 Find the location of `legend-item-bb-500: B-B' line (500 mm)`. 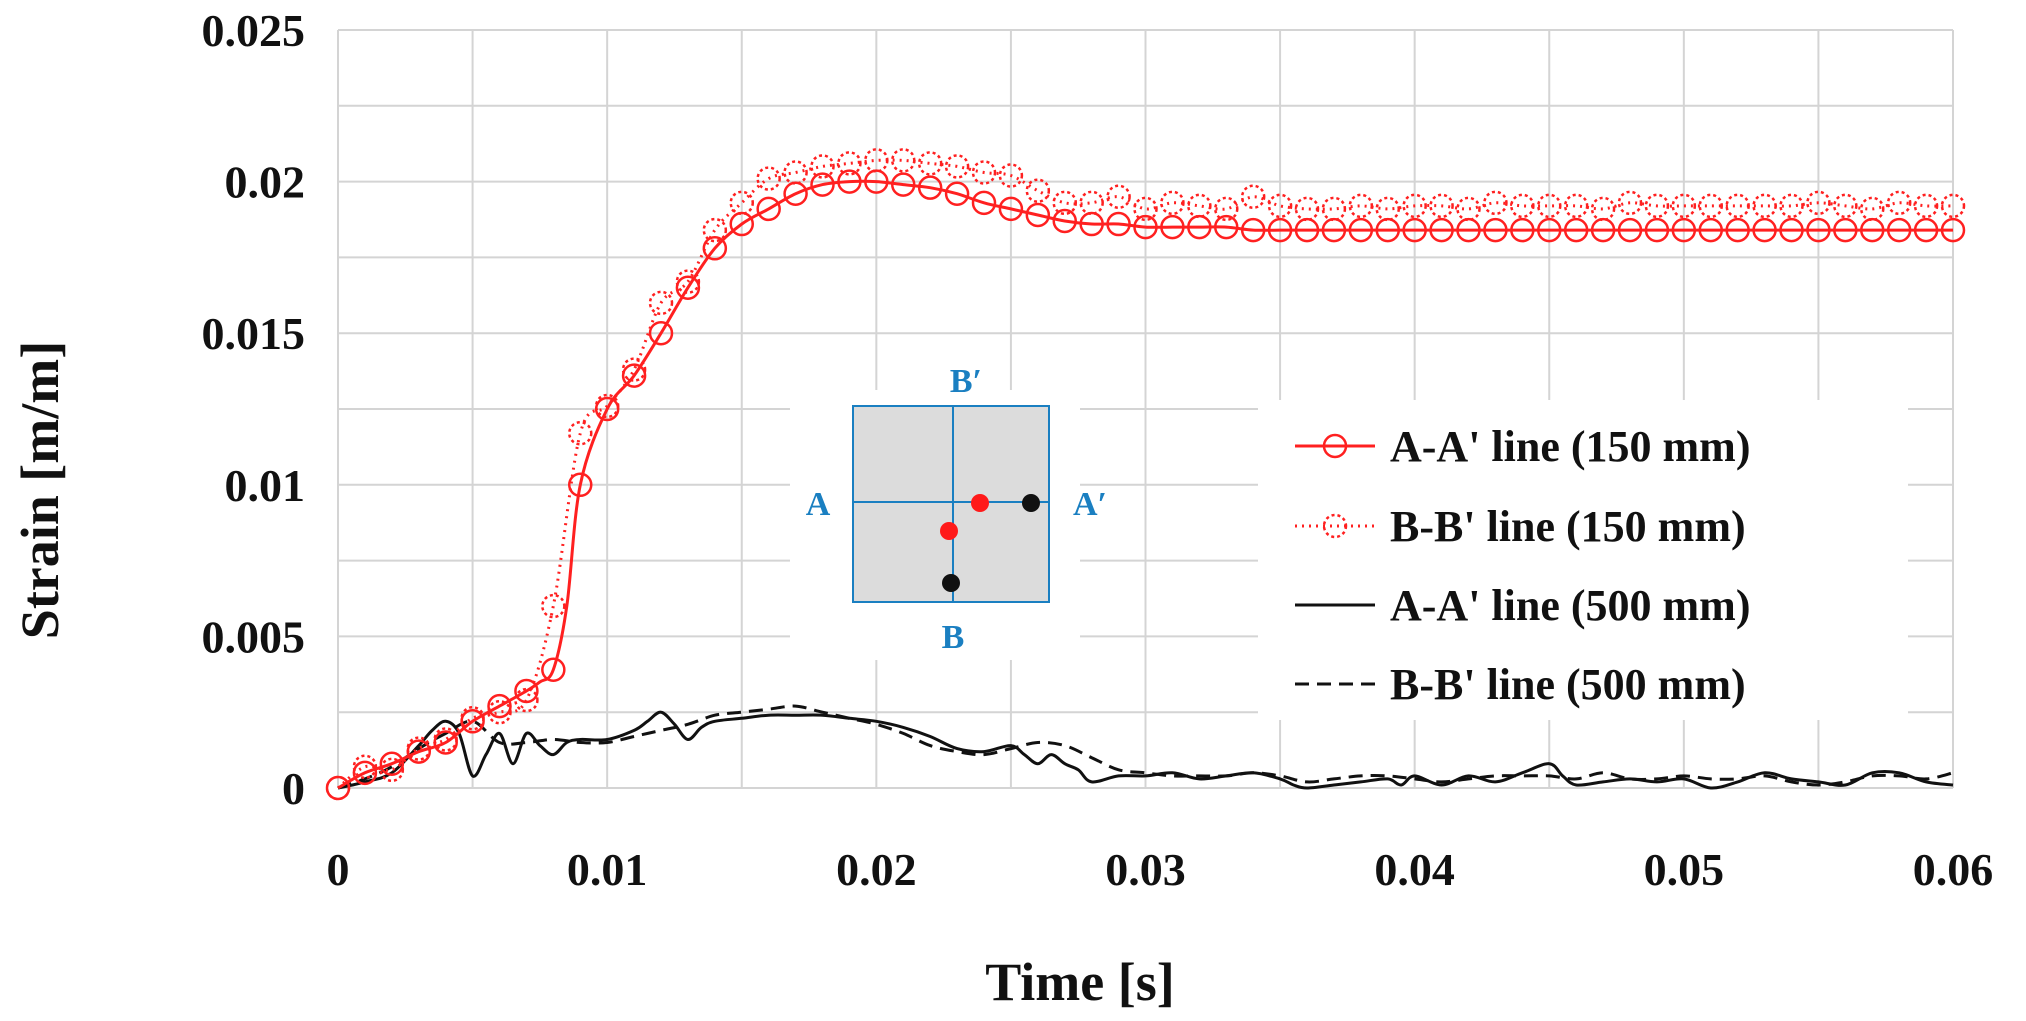

legend-item-bb-500: B-B' line (500 mm) is located at coordinates (1520, 684).